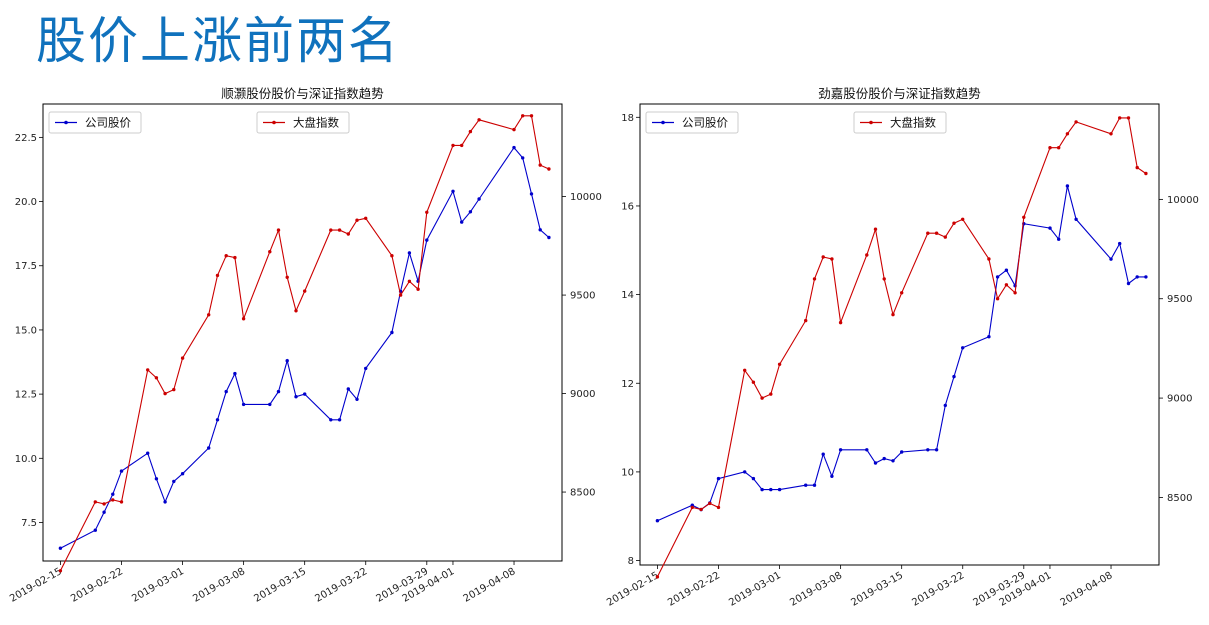 The image size is (1209, 625). I want to click on chart-title: 劲嘉股份股价与深证指数趋势, so click(899, 93).